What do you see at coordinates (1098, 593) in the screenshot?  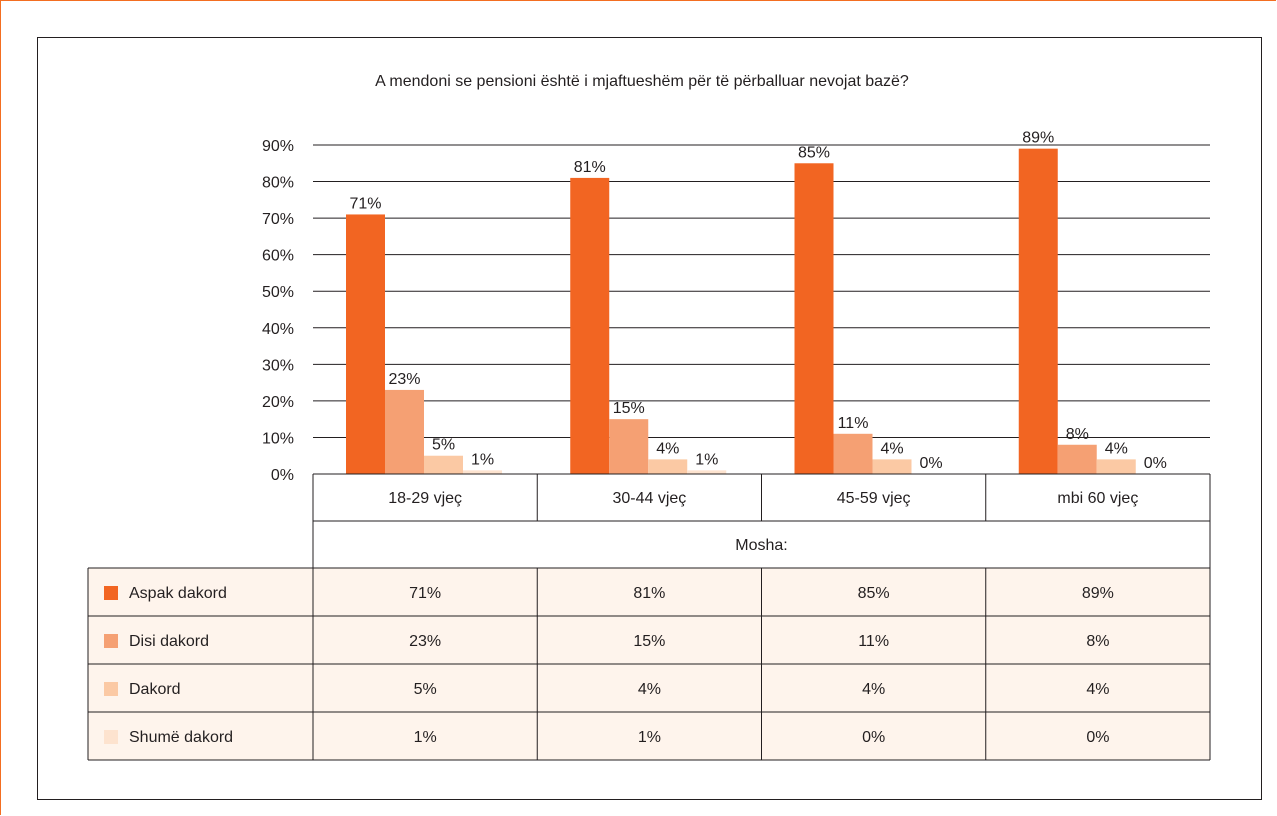 I see `table-cell-value: 89%` at bounding box center [1098, 593].